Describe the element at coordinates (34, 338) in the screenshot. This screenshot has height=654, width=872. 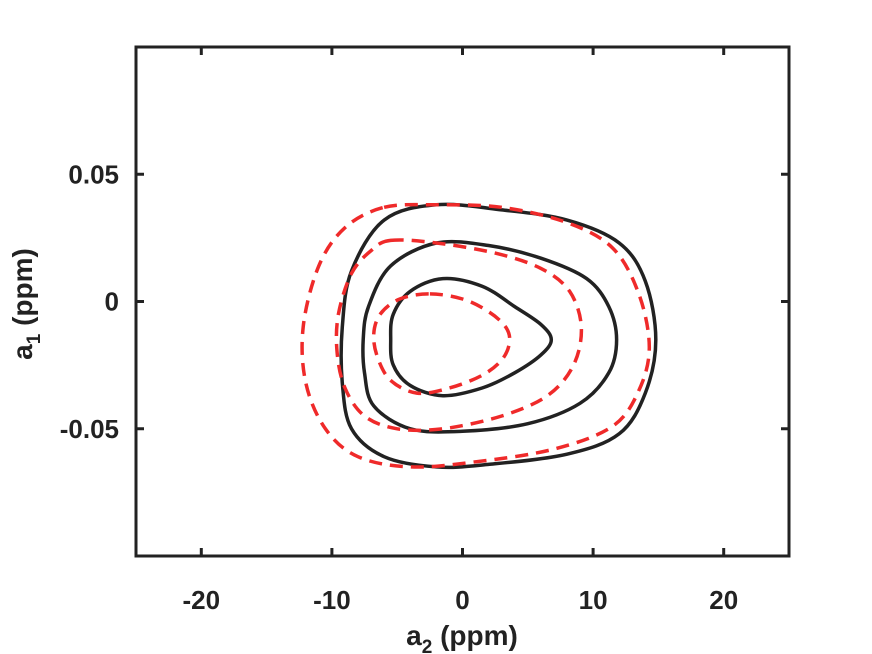
I see `y-axis-label-subscript: 1` at that location.